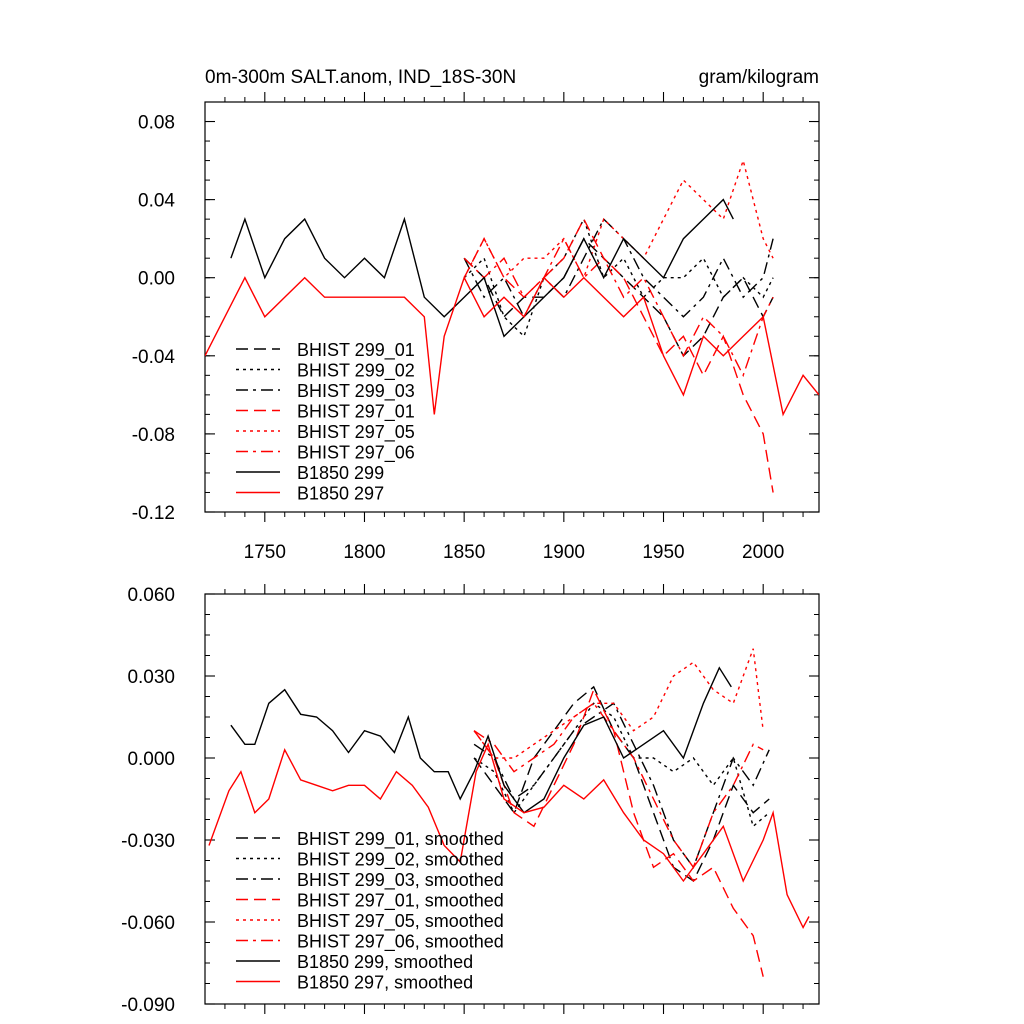 Image resolution: width=1024 pixels, height=1024 pixels. What do you see at coordinates (356, 371) in the screenshot?
I see `legend-label: BHIST 299_02` at bounding box center [356, 371].